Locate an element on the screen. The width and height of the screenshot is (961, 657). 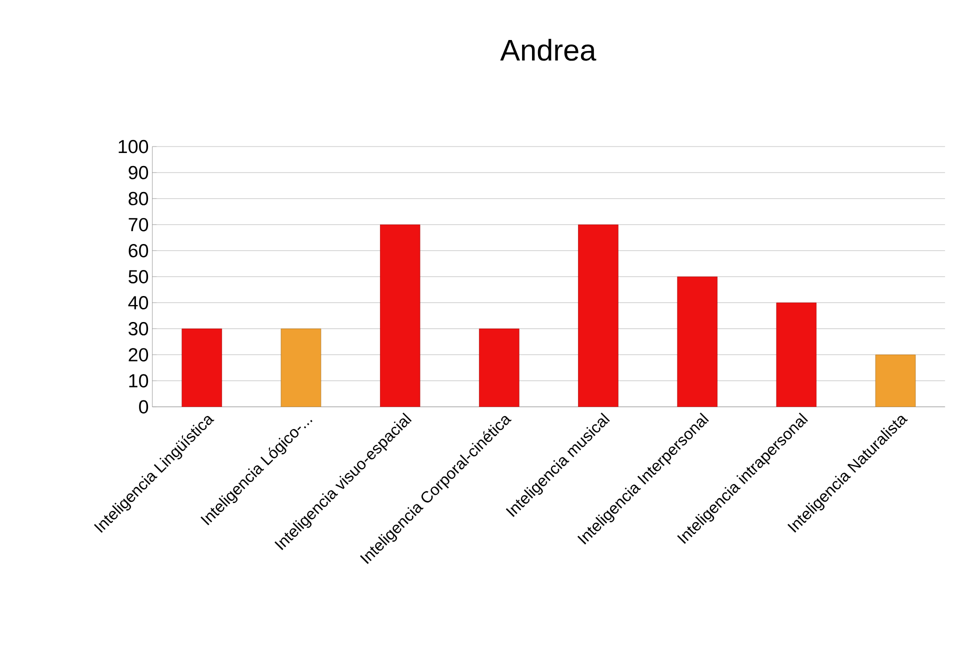
y-tick-label: 90 is located at coordinates (138, 173).